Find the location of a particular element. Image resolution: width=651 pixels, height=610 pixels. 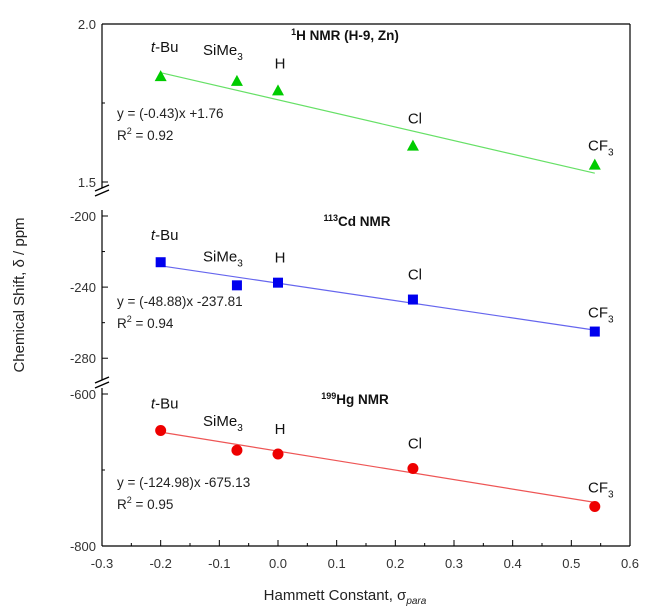

y-tick-label: -200 is located at coordinates (83, 216).